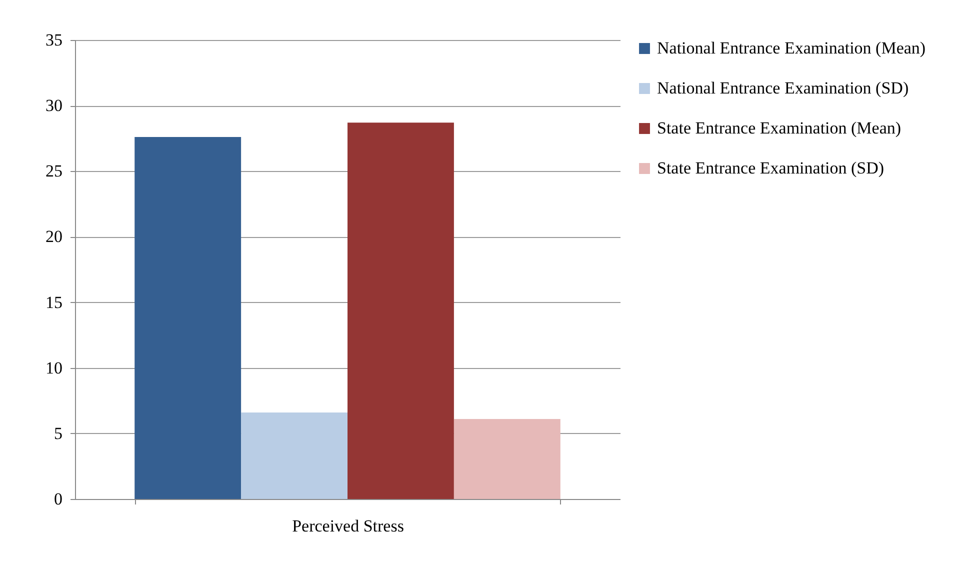 The image size is (953, 566). Describe the element at coordinates (54, 40) in the screenshot. I see `y-tick-label: 35` at that location.